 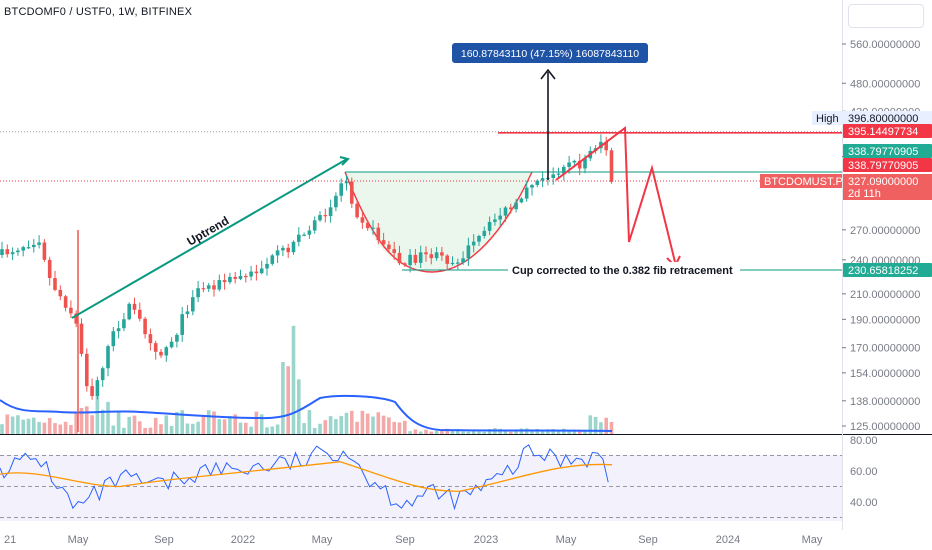 What do you see at coordinates (801, 181) in the screenshot?
I see `btcdomust-label-bg` at bounding box center [801, 181].